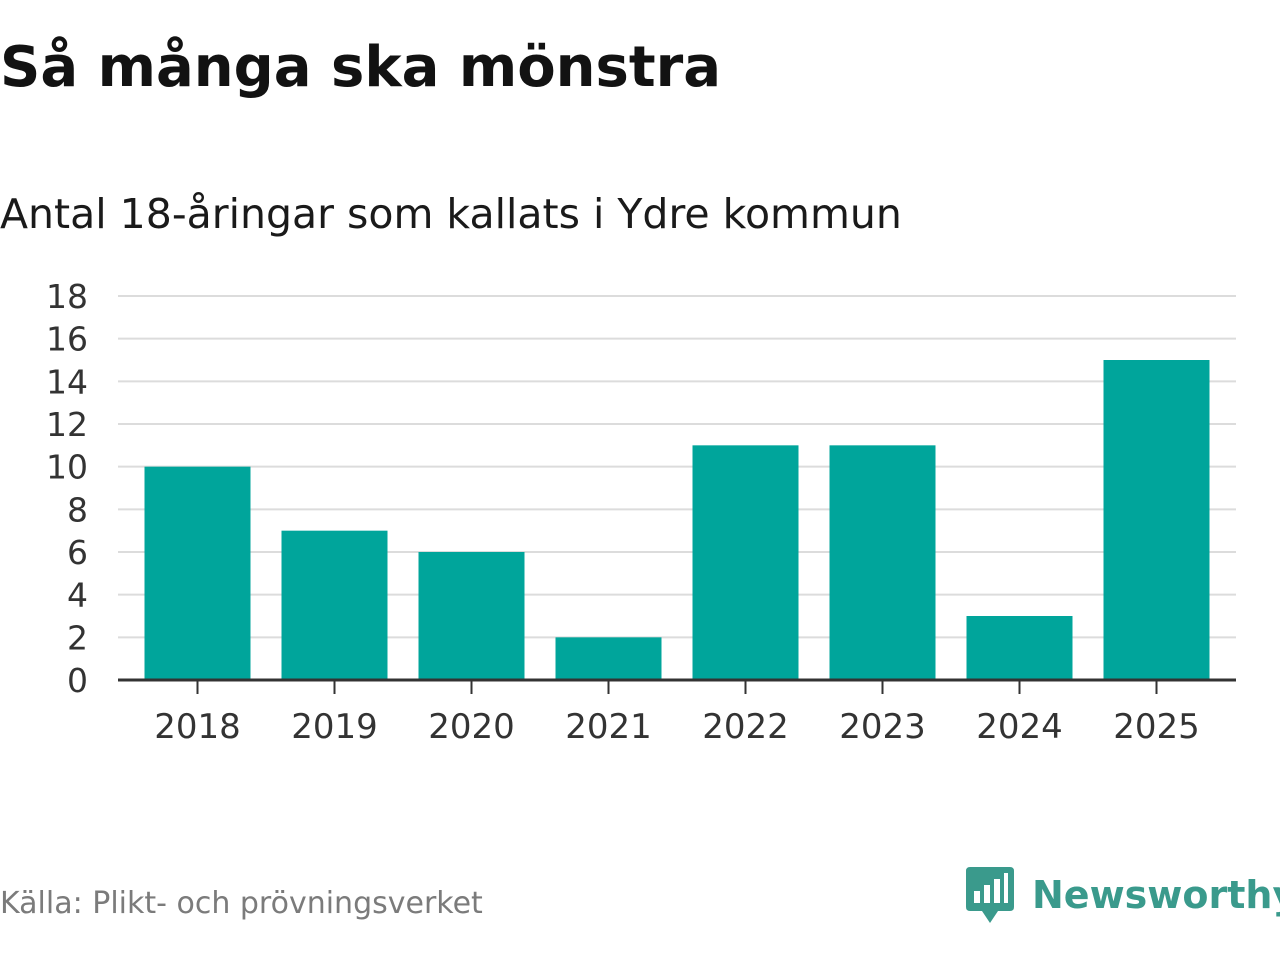 The width and height of the screenshot is (1280, 960). What do you see at coordinates (608, 658) in the screenshot?
I see `bar-2021` at bounding box center [608, 658].